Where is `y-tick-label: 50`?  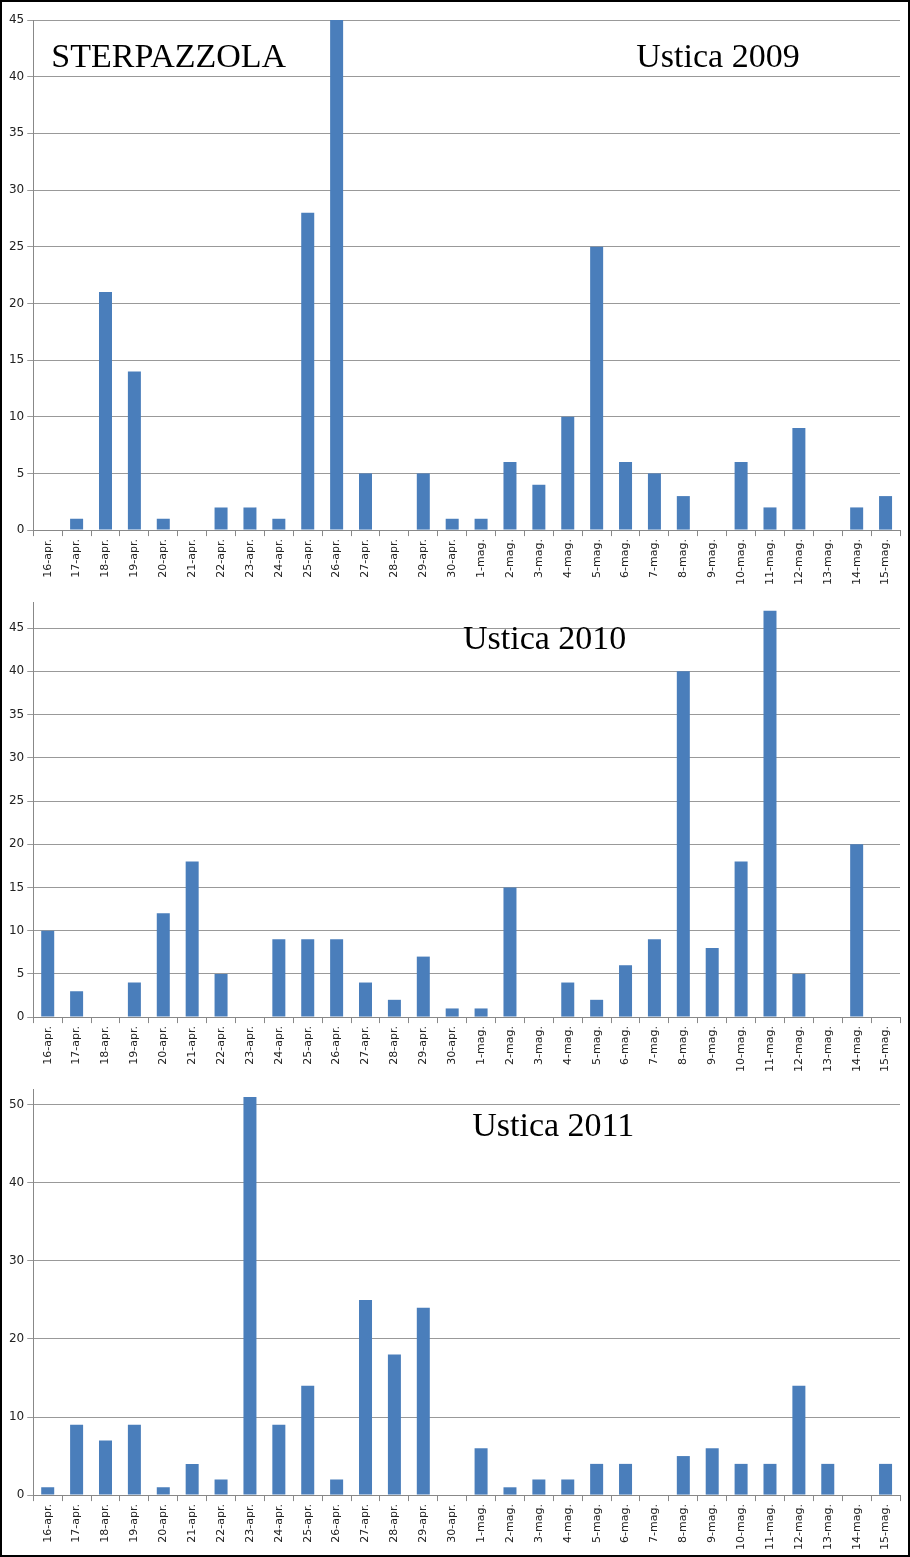
y-tick-label: 50 is located at coordinates (16, 1103).